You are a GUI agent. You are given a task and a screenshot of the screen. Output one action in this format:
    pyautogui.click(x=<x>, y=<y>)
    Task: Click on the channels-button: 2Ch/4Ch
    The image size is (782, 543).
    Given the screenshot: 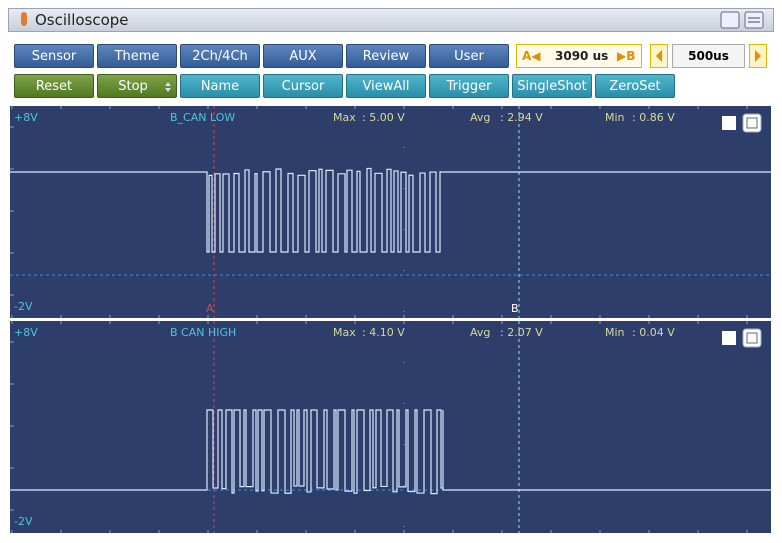 What is the action you would take?
    pyautogui.click(x=220, y=56)
    